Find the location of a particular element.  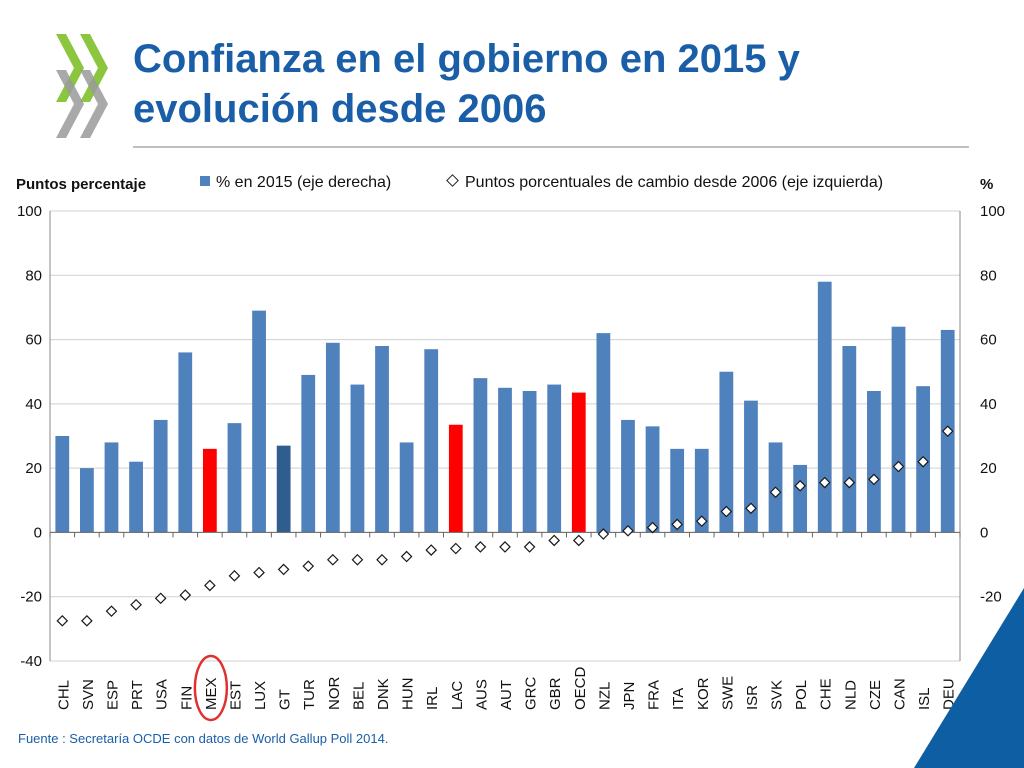

bar-nor is located at coordinates (332, 437).